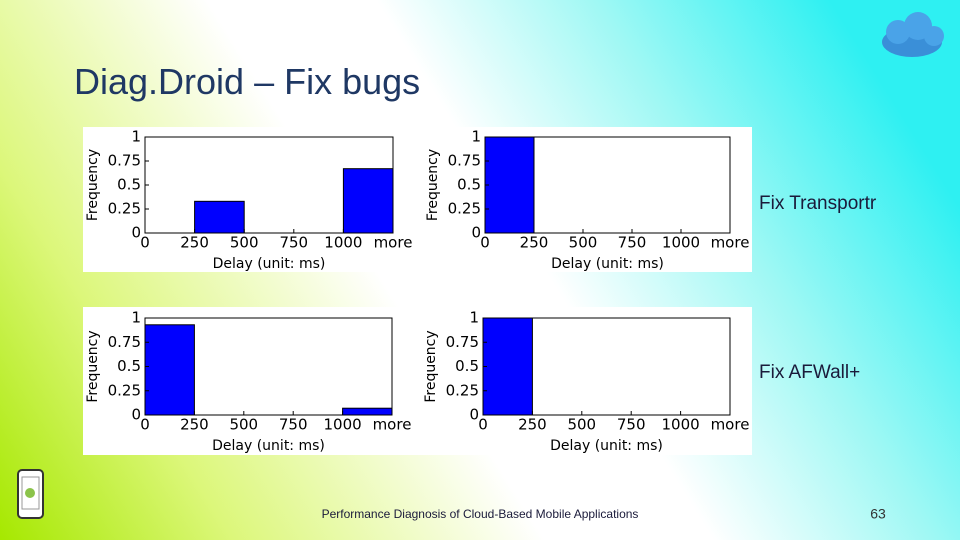  What do you see at coordinates (809, 372) in the screenshot?
I see `caption: Fix AFWall+` at bounding box center [809, 372].